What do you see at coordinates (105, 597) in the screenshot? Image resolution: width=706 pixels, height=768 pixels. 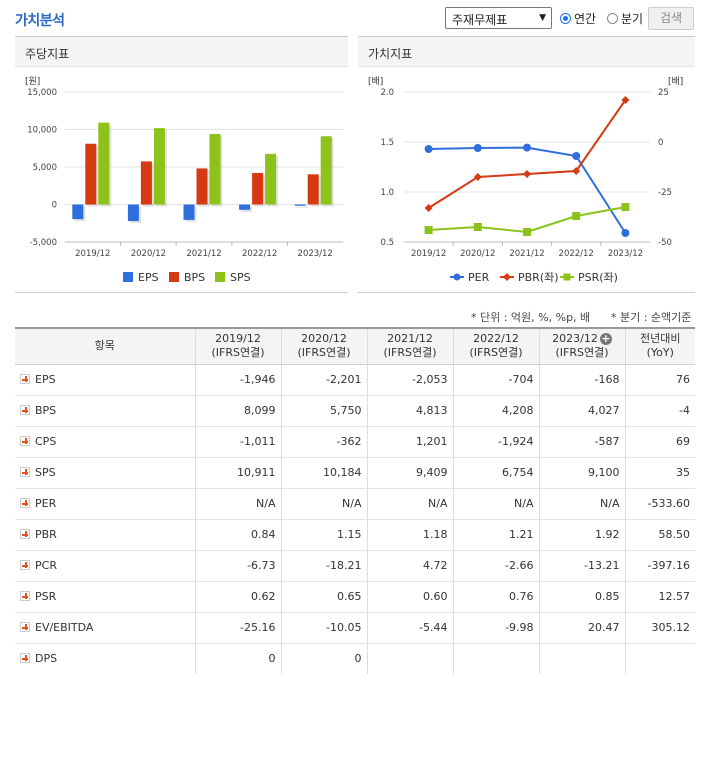 I see `row-label-cell: PSR` at bounding box center [105, 597].